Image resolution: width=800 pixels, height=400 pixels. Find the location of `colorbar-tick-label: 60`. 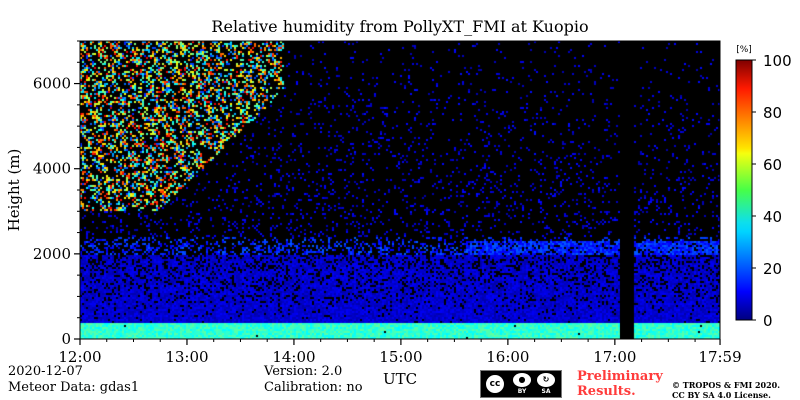

colorbar-tick-label: 60 is located at coordinates (772, 165).